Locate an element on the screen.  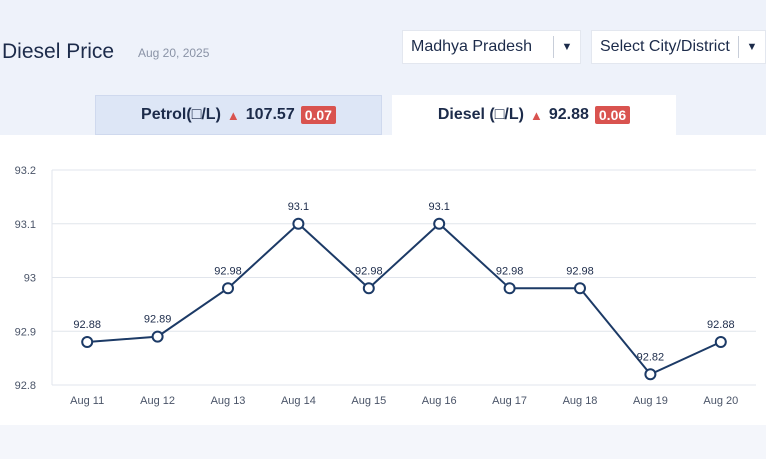
x-tick-label: Aug 18 is located at coordinates (580, 401).